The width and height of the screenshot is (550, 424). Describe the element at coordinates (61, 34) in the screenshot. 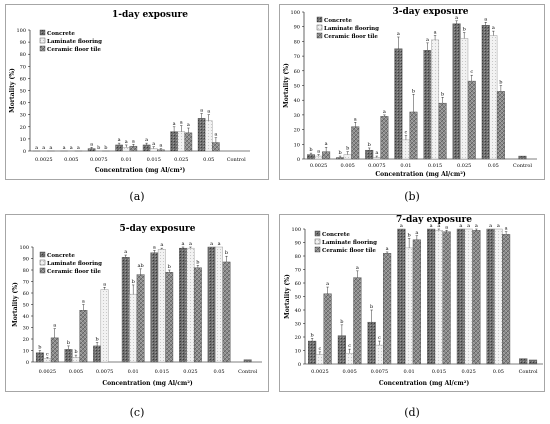

I see `legend-label: Concrete` at that location.